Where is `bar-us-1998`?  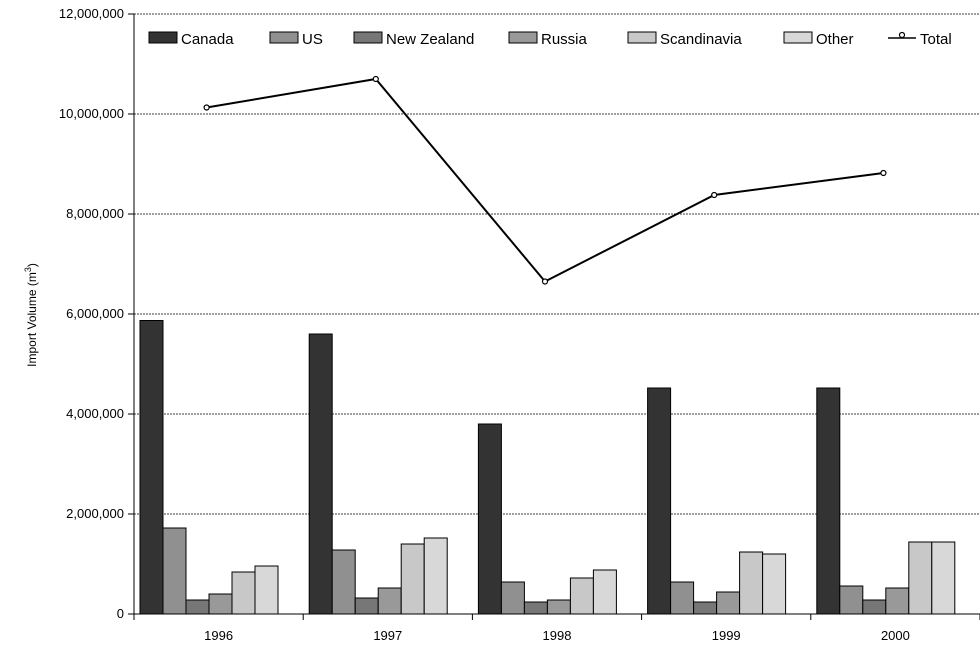
bar-us-1998 is located at coordinates (512, 598).